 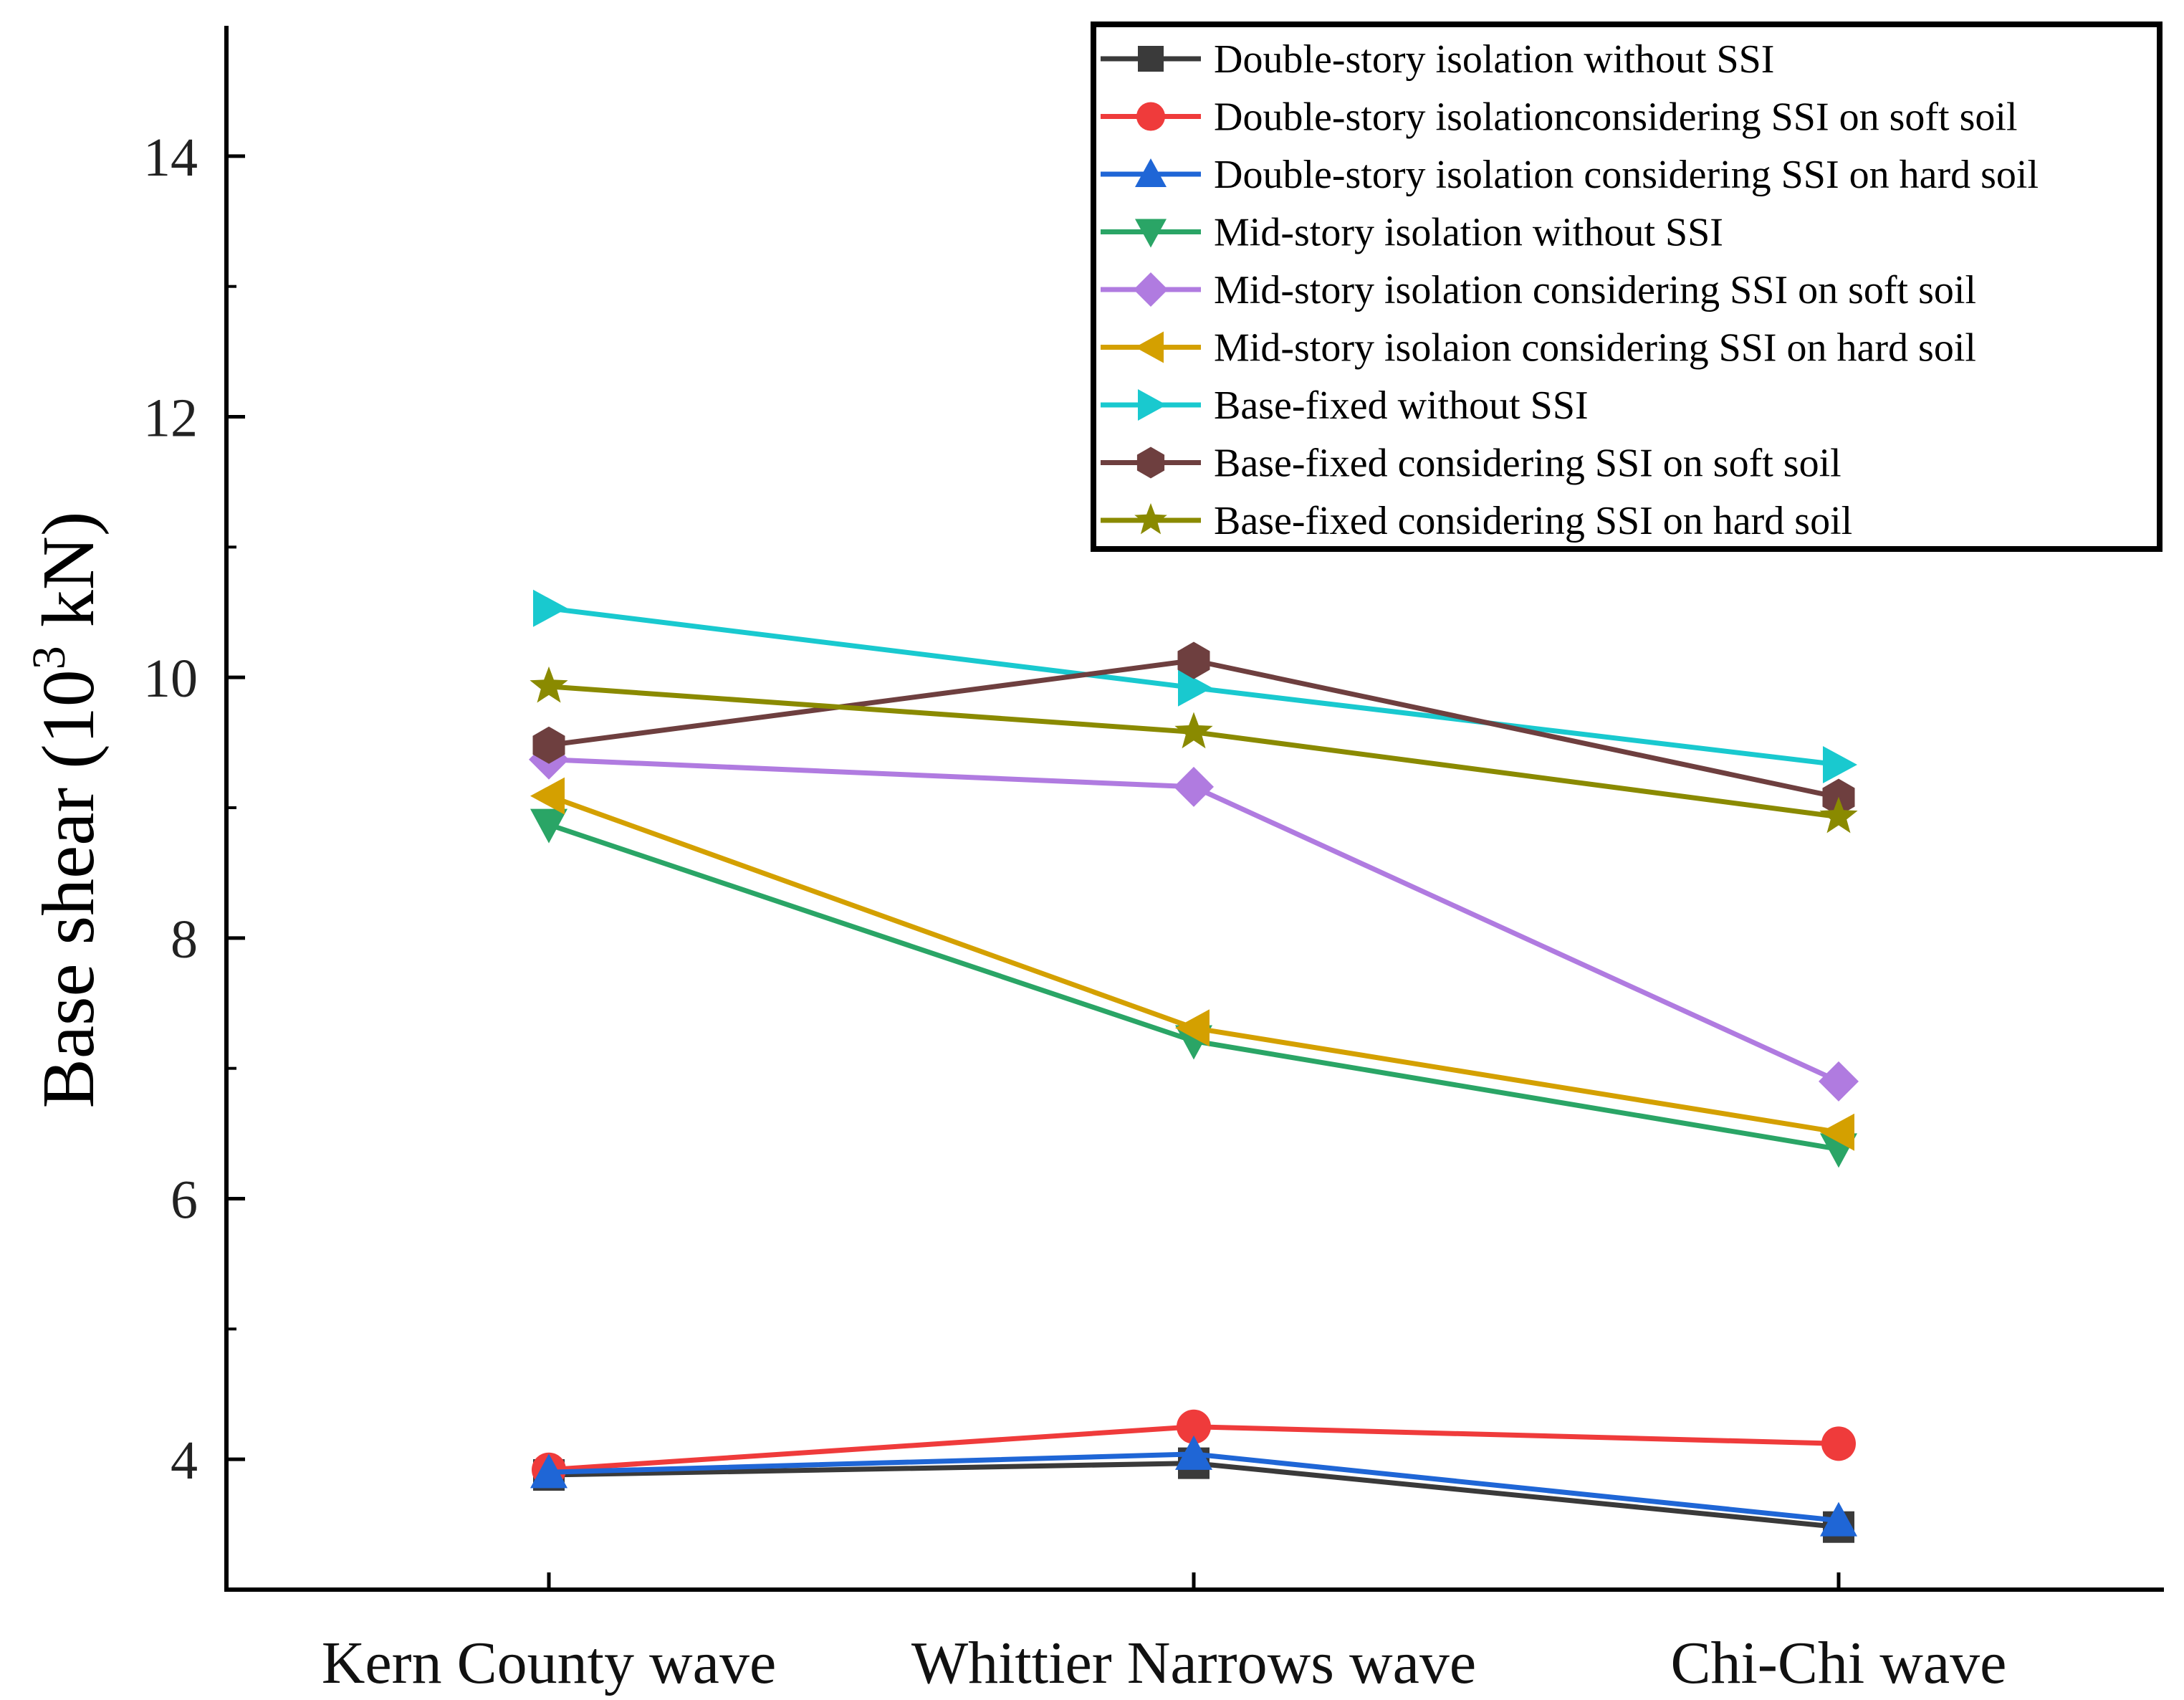 I want to click on y-axis-label-end: kN), so click(x=68, y=579).